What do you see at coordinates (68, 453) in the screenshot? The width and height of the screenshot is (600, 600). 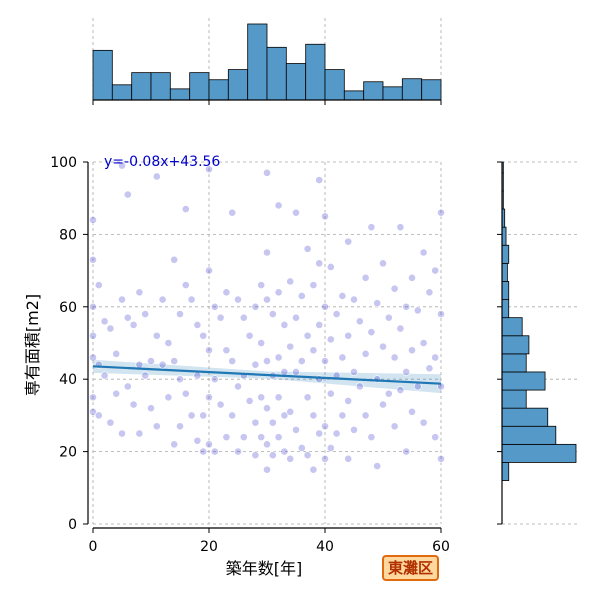 I see `y-tick-label: 20` at bounding box center [68, 453].